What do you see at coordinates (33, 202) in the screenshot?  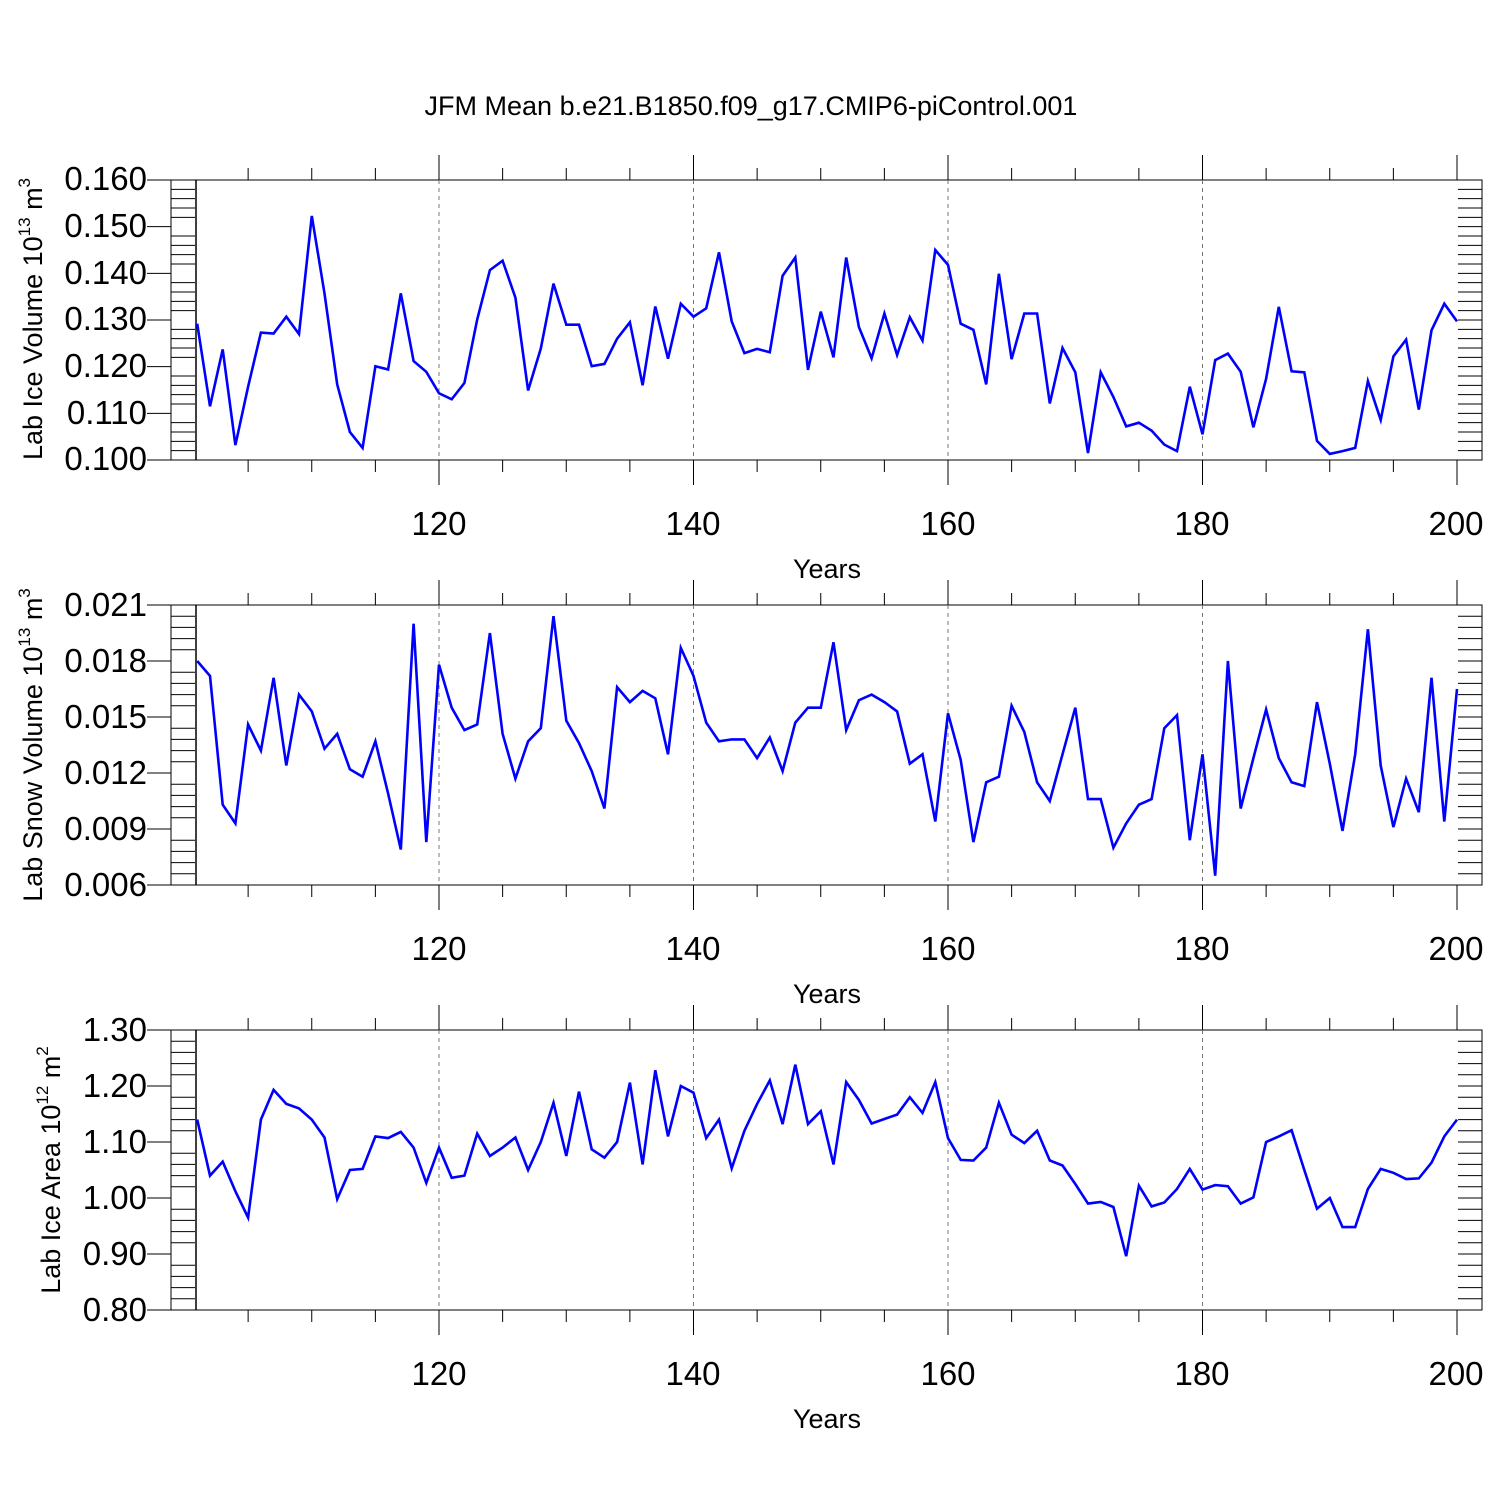 I see `ice-volume-y-label-unit: m` at bounding box center [33, 202].